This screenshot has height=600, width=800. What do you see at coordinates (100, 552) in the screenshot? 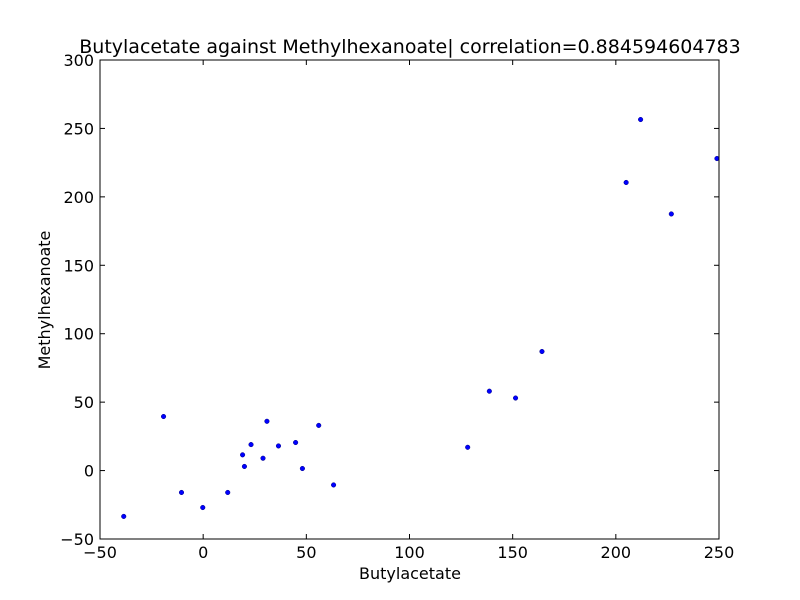
I see `x-tick-label-0: −50` at bounding box center [100, 552].